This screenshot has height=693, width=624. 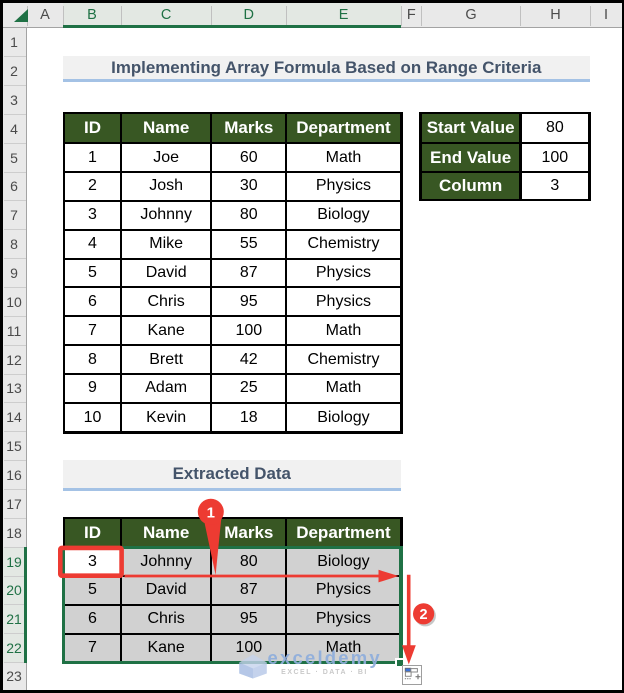 What do you see at coordinates (211, 512) in the screenshot?
I see `svg-text: 1` at bounding box center [211, 512].